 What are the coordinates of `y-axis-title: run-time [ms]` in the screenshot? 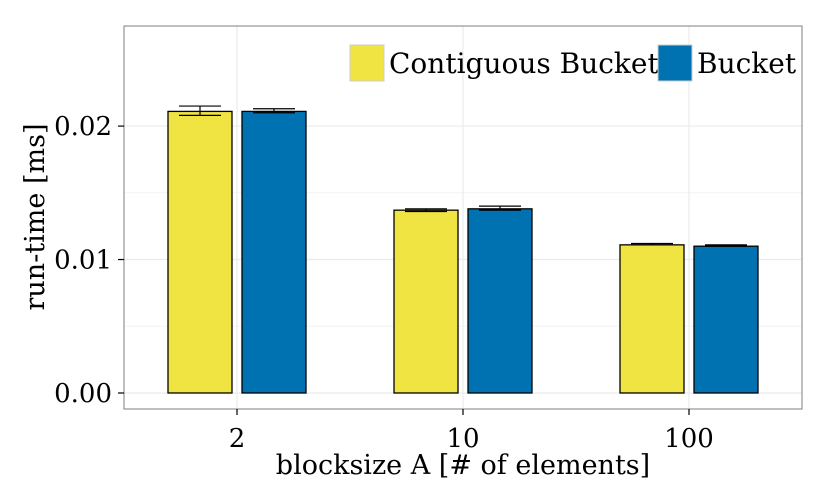 It's located at (35, 217).